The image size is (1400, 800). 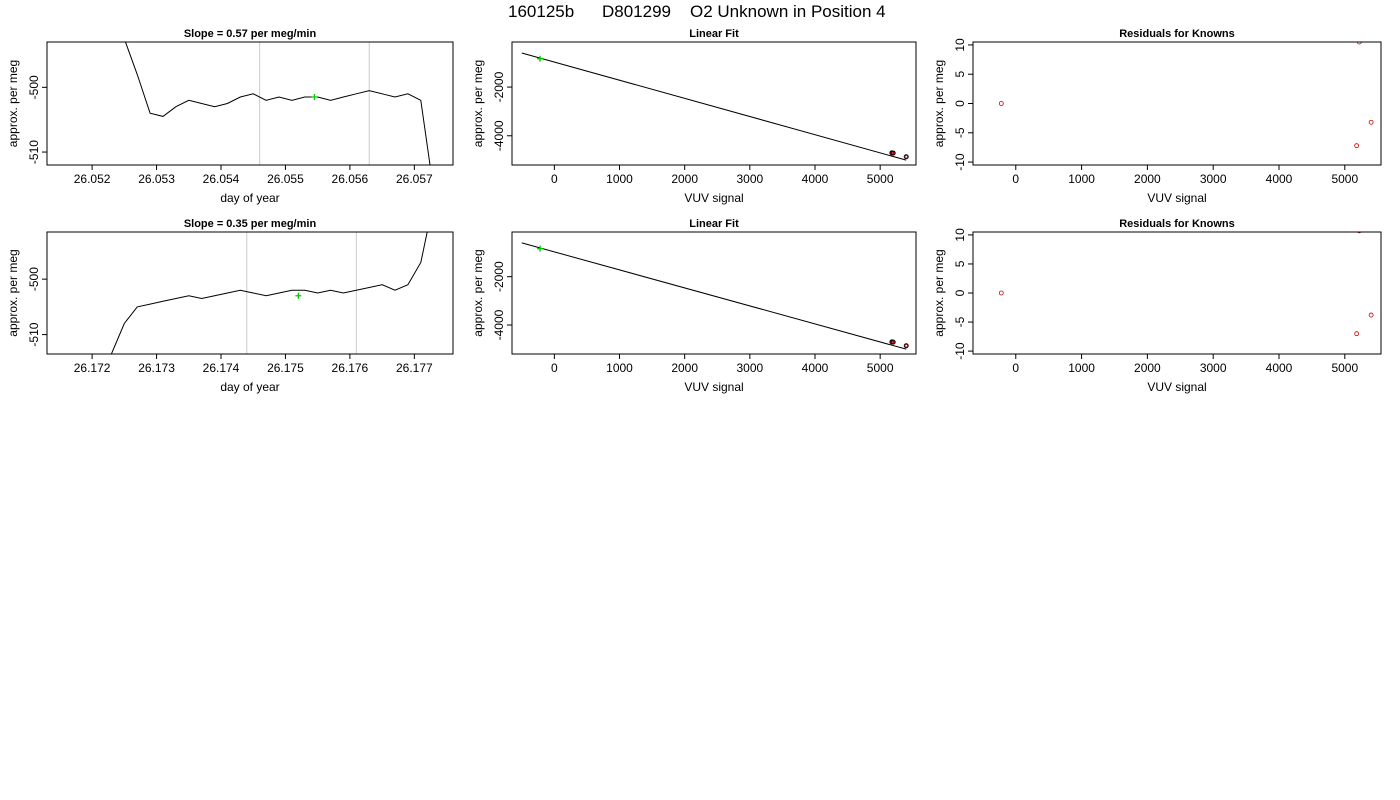 What do you see at coordinates (156, 179) in the screenshot?
I see `x-tick-label: 26.053` at bounding box center [156, 179].